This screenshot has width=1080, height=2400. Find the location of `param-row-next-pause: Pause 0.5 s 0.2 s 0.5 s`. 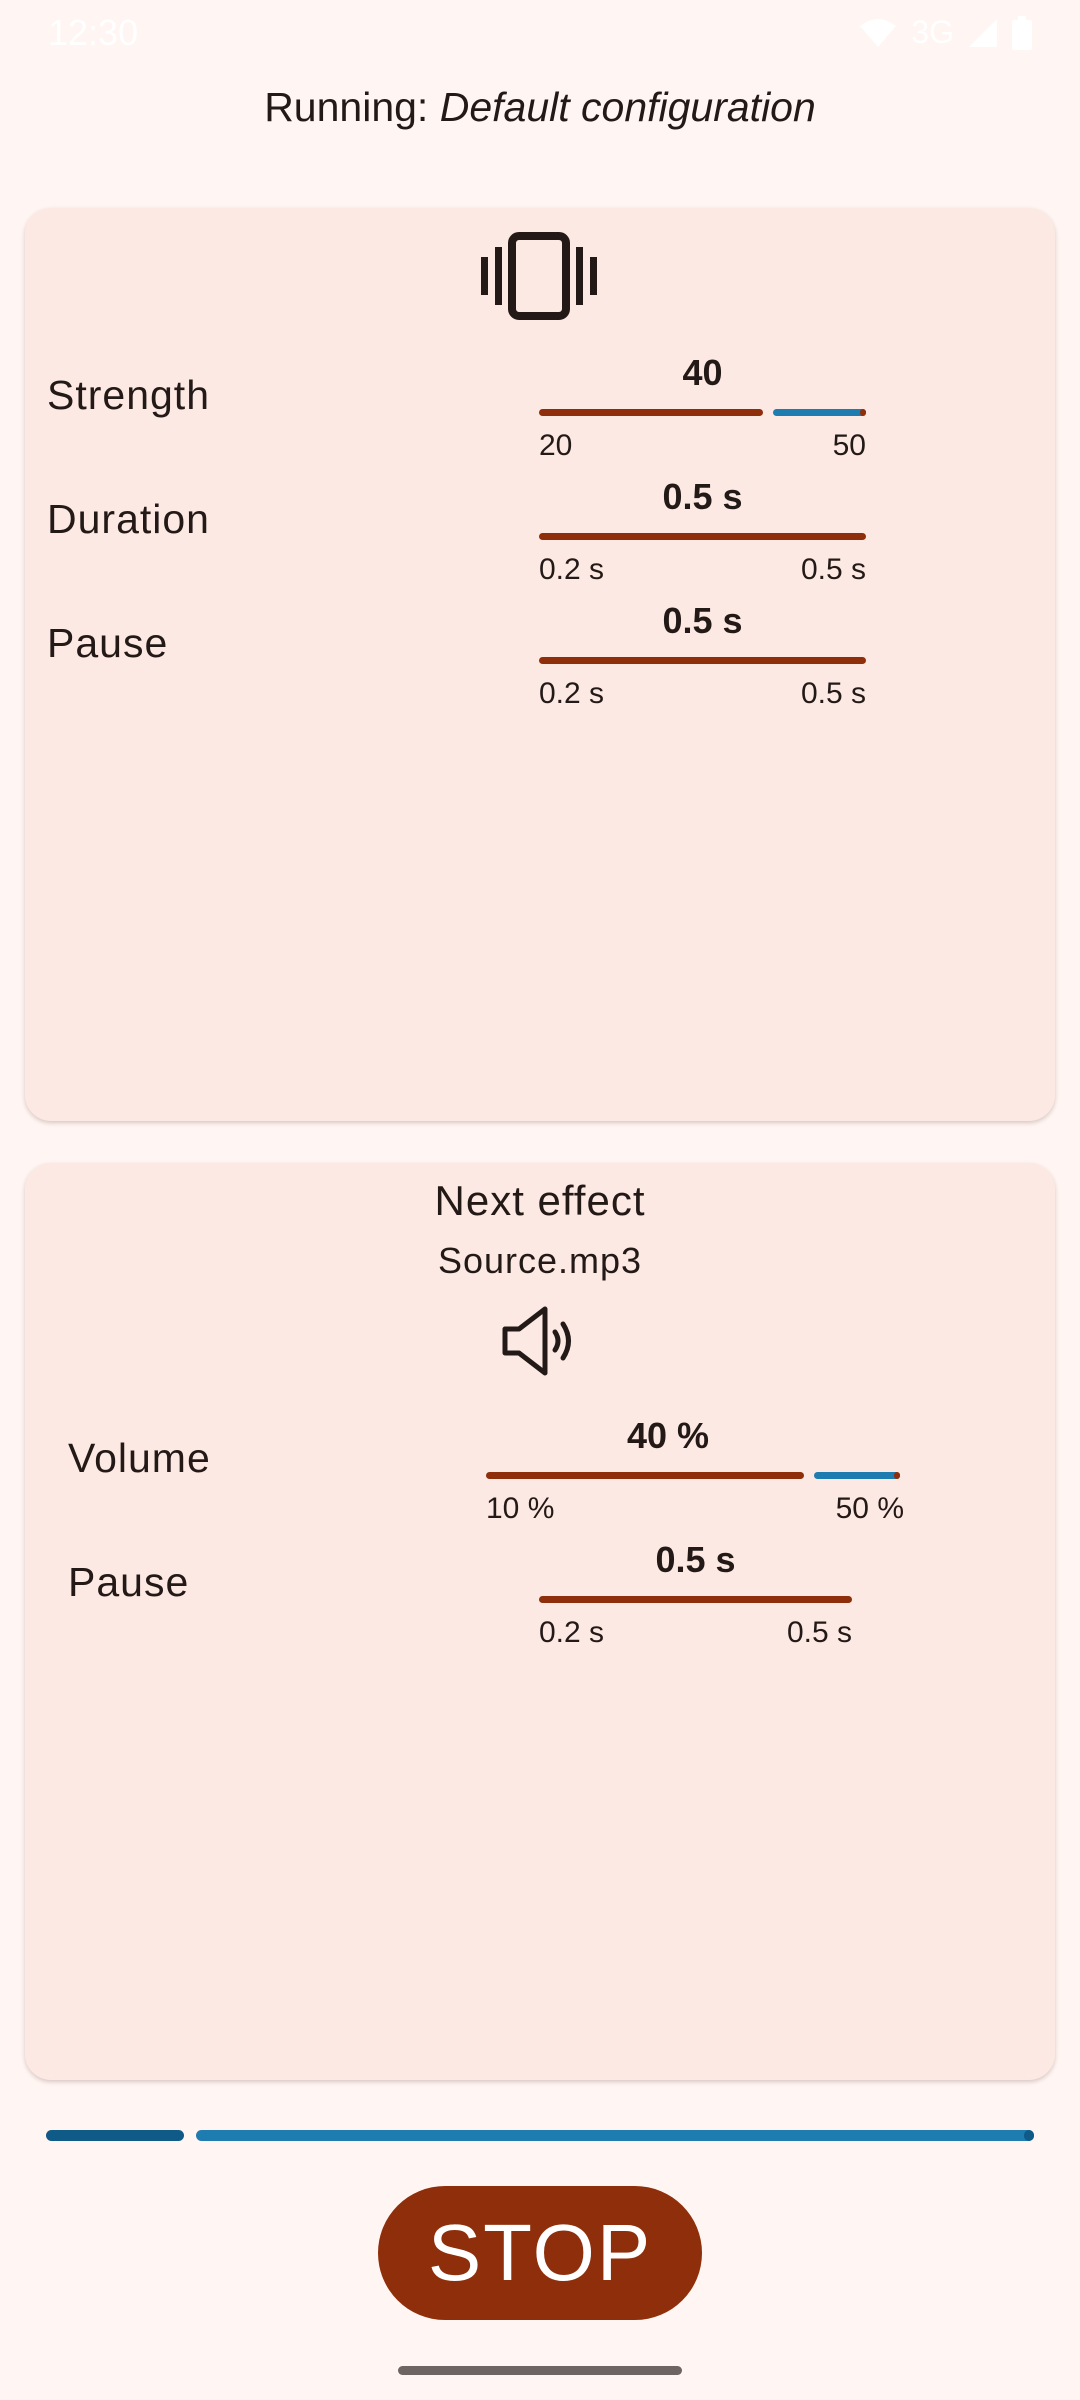

param-row-next-pause: Pause 0.5 s 0.2 s 0.5 s is located at coordinates (540, 1593).